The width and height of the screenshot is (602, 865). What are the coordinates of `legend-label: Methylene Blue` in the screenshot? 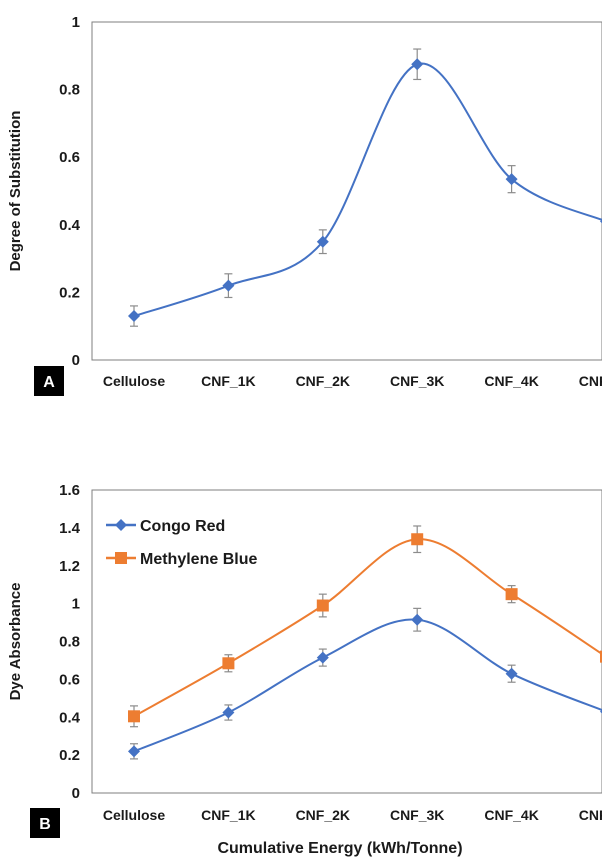 It's located at (198, 559).